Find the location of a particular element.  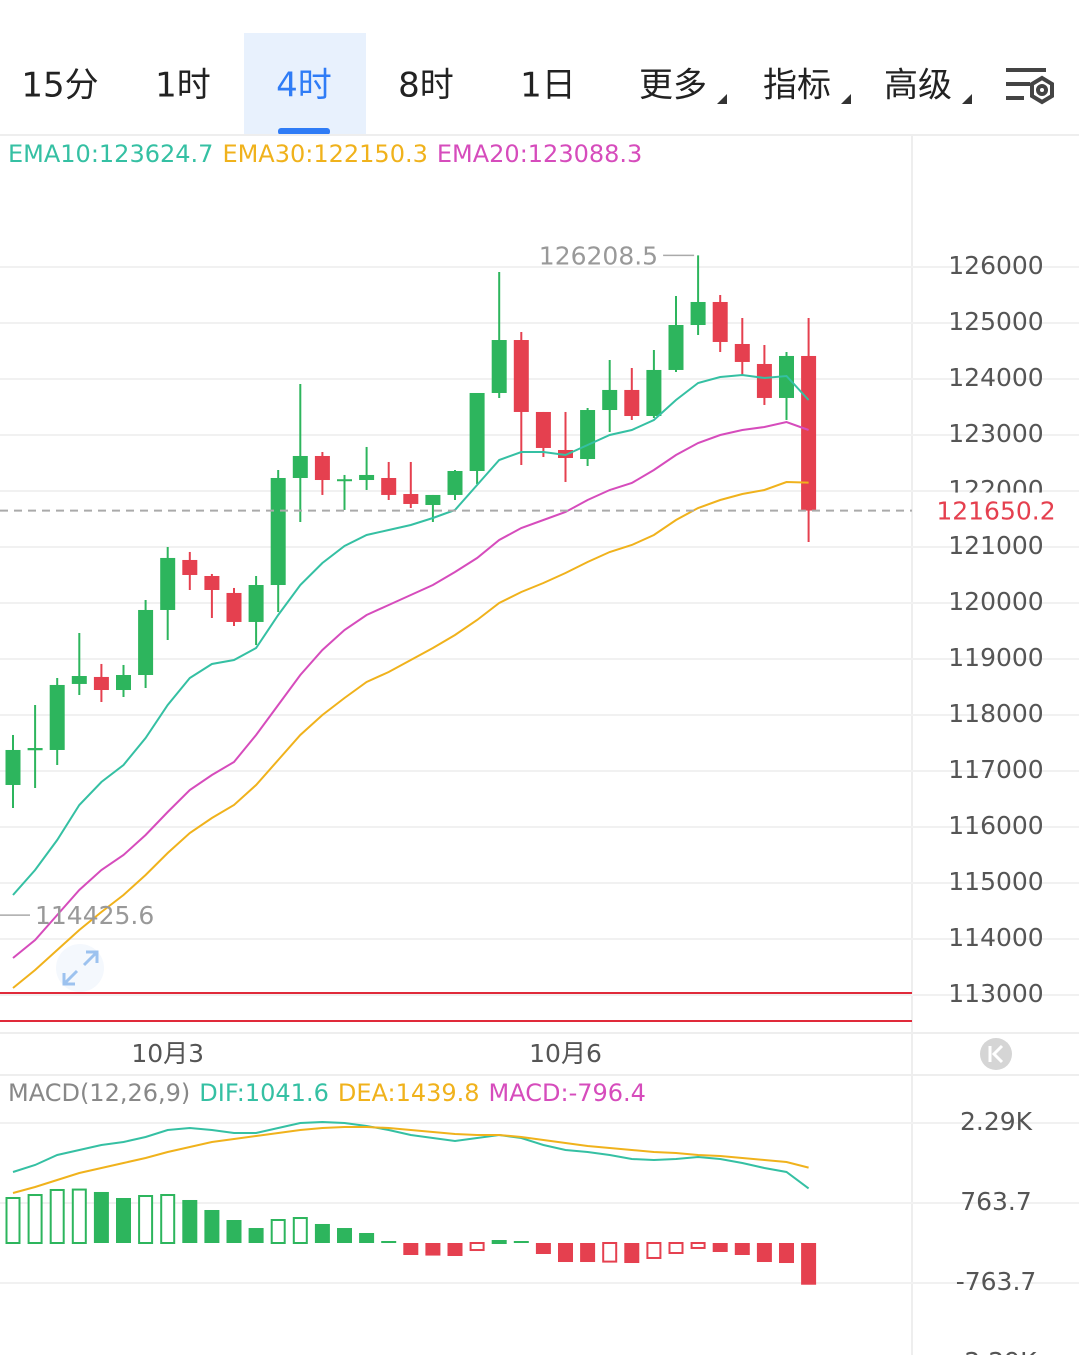

tab: 15分 is located at coordinates (59, 86).